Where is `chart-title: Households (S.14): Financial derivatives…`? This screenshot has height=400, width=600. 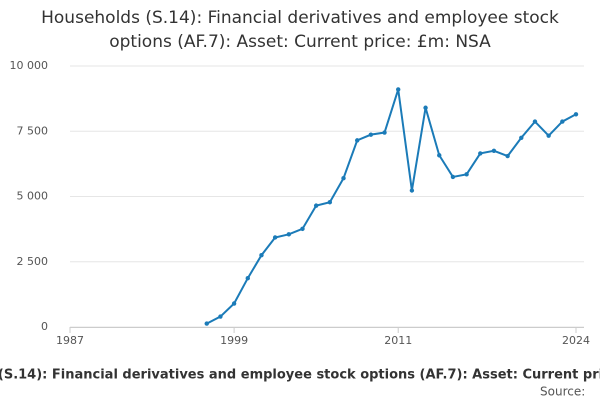 chart-title: Households (S.14): Financial derivatives… is located at coordinates (300, 30).